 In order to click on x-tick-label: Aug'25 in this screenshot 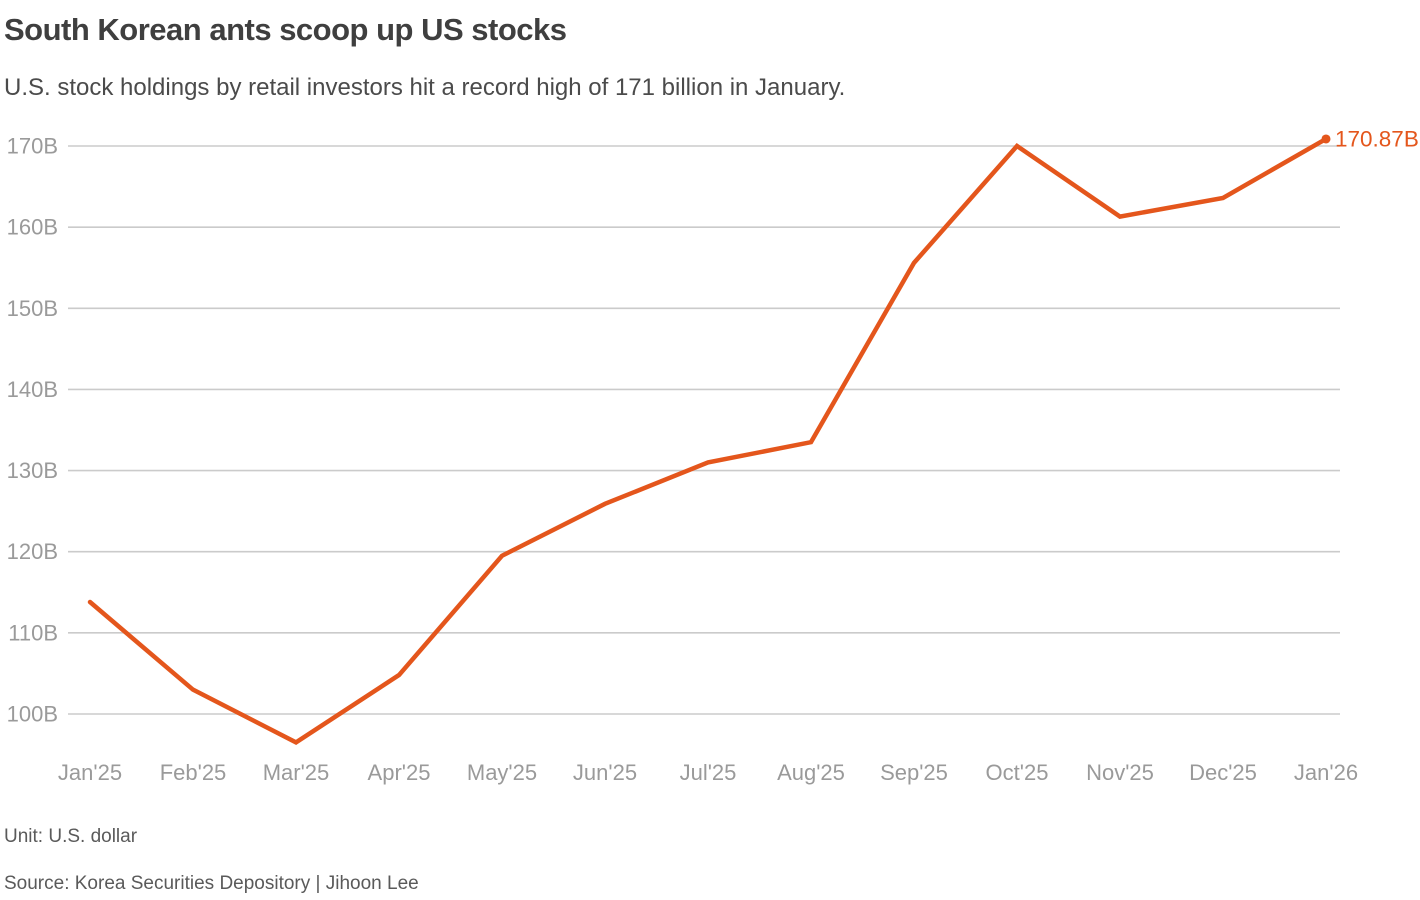, I will do `click(811, 772)`.